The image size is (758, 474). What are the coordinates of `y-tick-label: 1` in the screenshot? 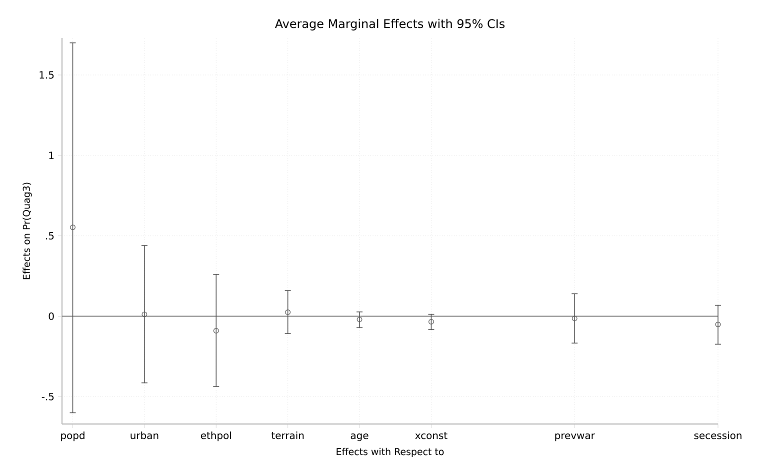 It's located at (51, 156).